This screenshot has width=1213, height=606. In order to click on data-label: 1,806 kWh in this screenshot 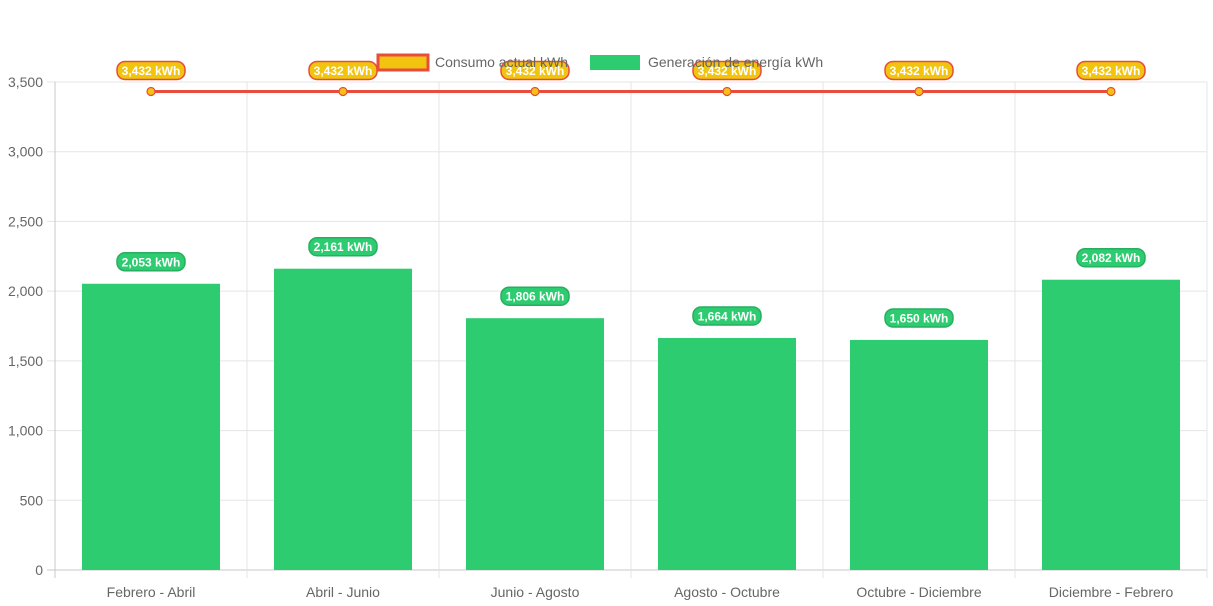, I will do `click(535, 296)`.